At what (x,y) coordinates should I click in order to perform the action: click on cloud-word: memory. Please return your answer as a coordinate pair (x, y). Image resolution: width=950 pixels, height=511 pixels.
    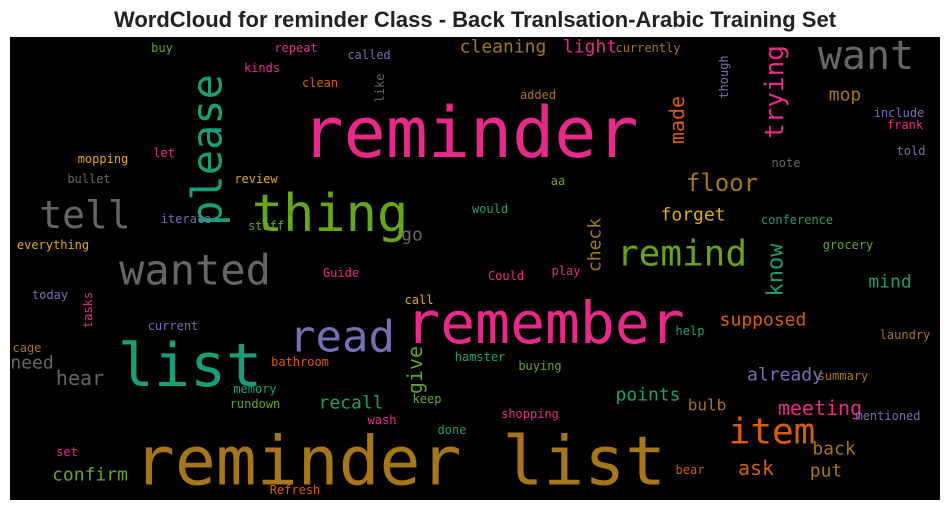
    Looking at the image, I should click on (254, 389).